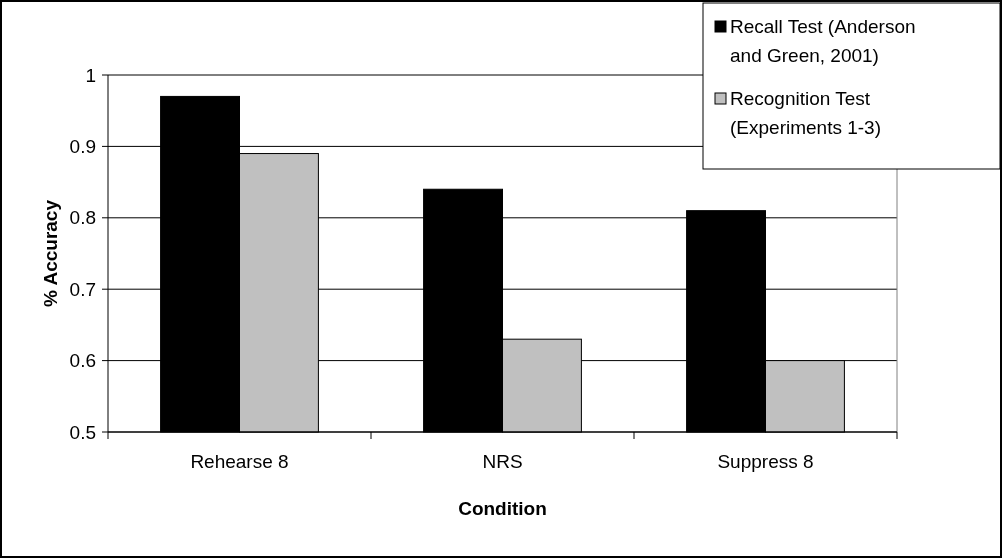 This screenshot has width=1002, height=558. What do you see at coordinates (82, 361) in the screenshot?
I see `y-tick-label: 0.6` at bounding box center [82, 361].